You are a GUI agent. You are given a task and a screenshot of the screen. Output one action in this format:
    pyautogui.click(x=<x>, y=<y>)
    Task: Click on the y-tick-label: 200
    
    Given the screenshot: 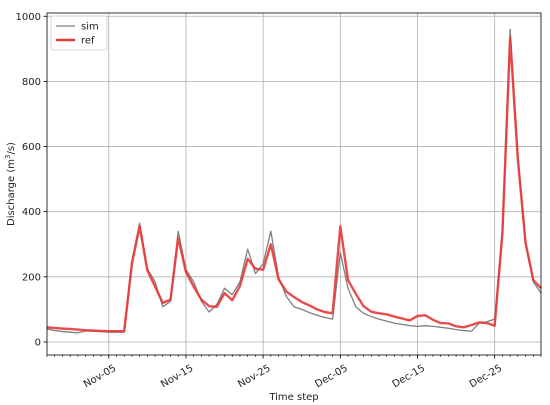 What is the action you would take?
    pyautogui.click(x=31, y=277)
    